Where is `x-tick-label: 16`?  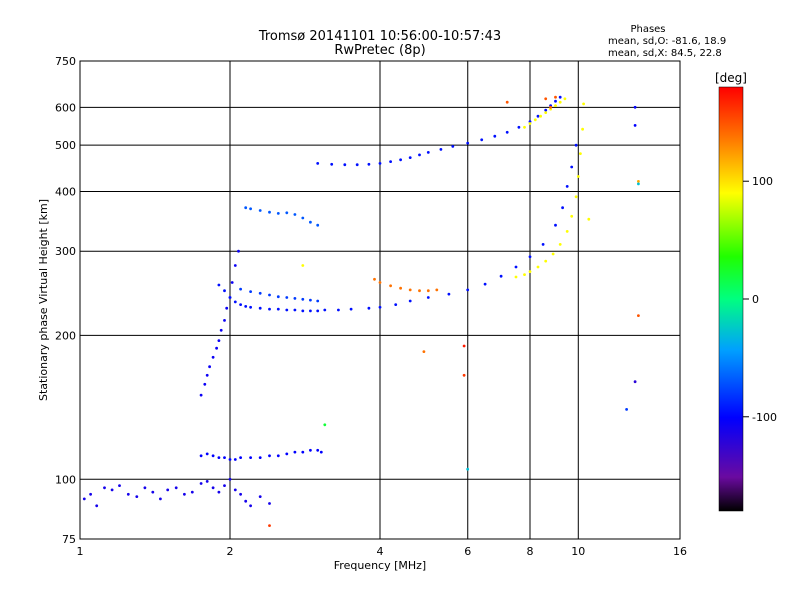
x-tick-label: 16 is located at coordinates (680, 551).